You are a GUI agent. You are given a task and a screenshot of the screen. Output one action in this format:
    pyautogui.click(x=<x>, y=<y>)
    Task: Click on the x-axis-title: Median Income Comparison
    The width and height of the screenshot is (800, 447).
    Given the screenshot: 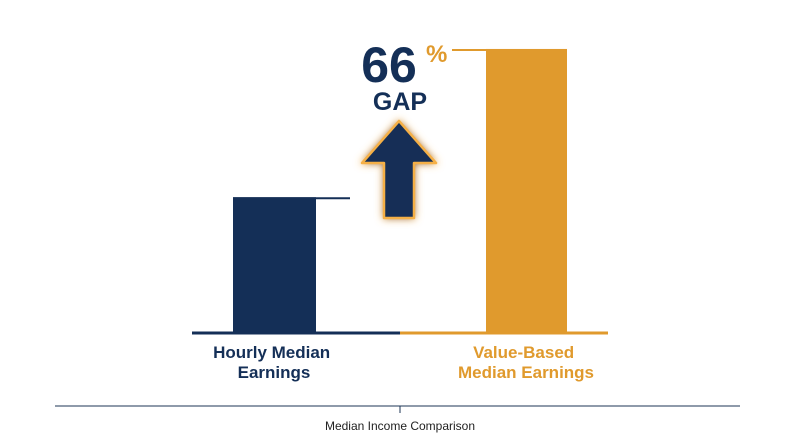 What is the action you would take?
    pyautogui.click(x=400, y=426)
    